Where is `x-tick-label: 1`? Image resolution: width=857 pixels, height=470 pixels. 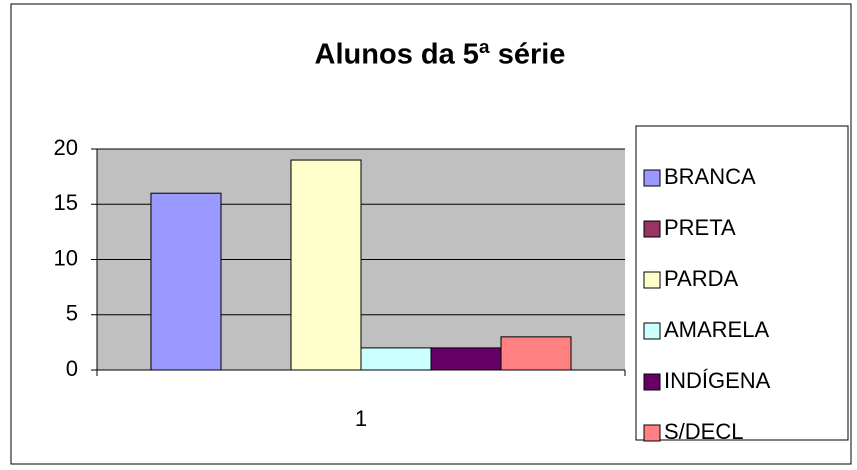
x-tick-label: 1 is located at coordinates (361, 418).